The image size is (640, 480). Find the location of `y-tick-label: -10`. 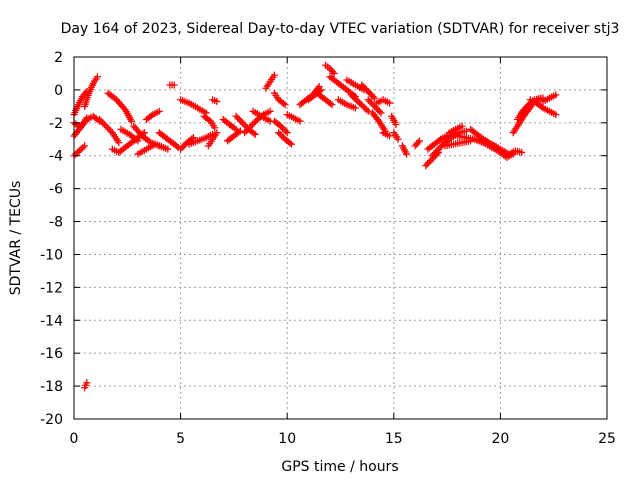

y-tick-label: -10 is located at coordinates (51, 255).